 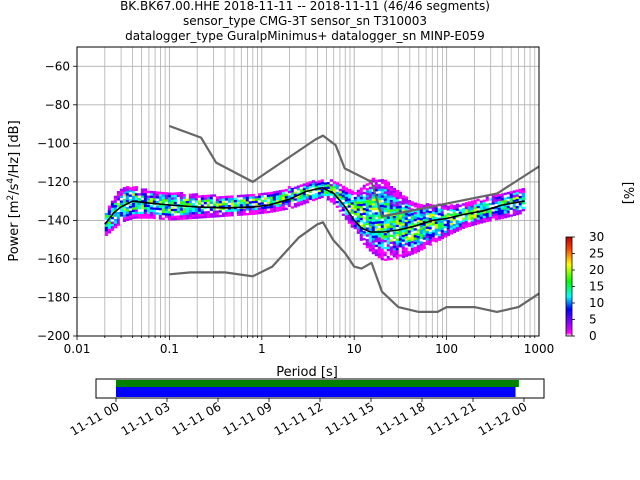 What do you see at coordinates (627, 193) in the screenshot?
I see `colorbar-label: [%]` at bounding box center [627, 193].